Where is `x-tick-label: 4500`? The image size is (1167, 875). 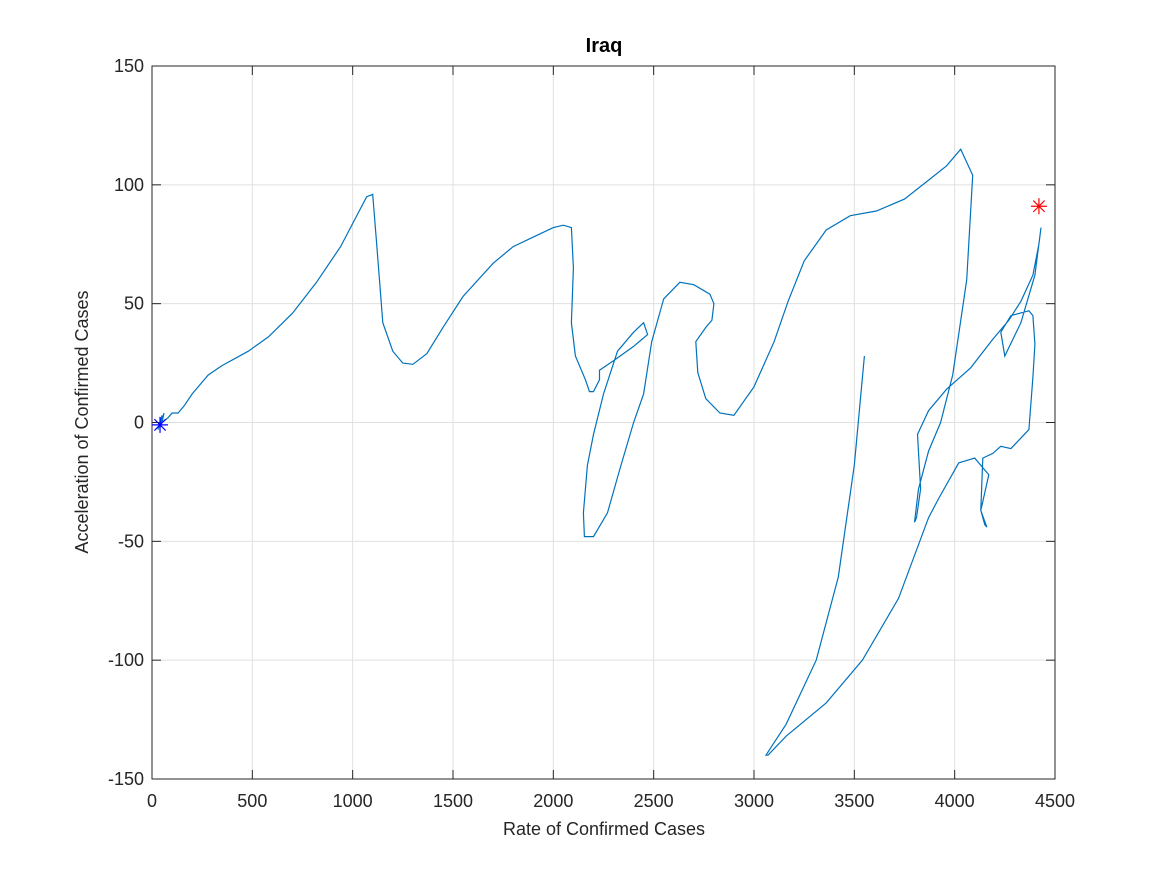
x-tick-label: 4500 is located at coordinates (1055, 801).